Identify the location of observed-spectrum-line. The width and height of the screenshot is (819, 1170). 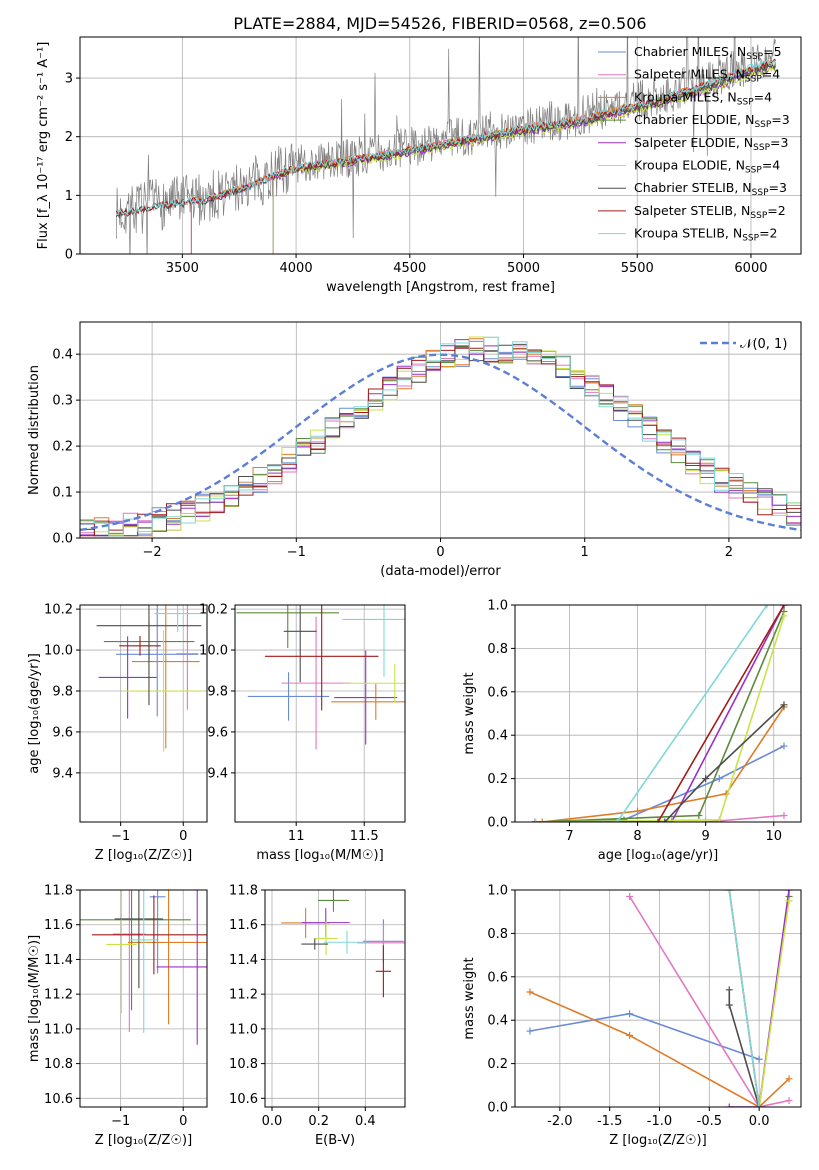
(446, 145).